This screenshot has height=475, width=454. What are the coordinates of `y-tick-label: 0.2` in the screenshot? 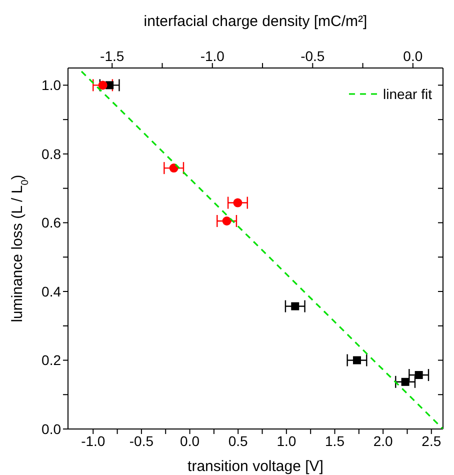 It's located at (52, 360).